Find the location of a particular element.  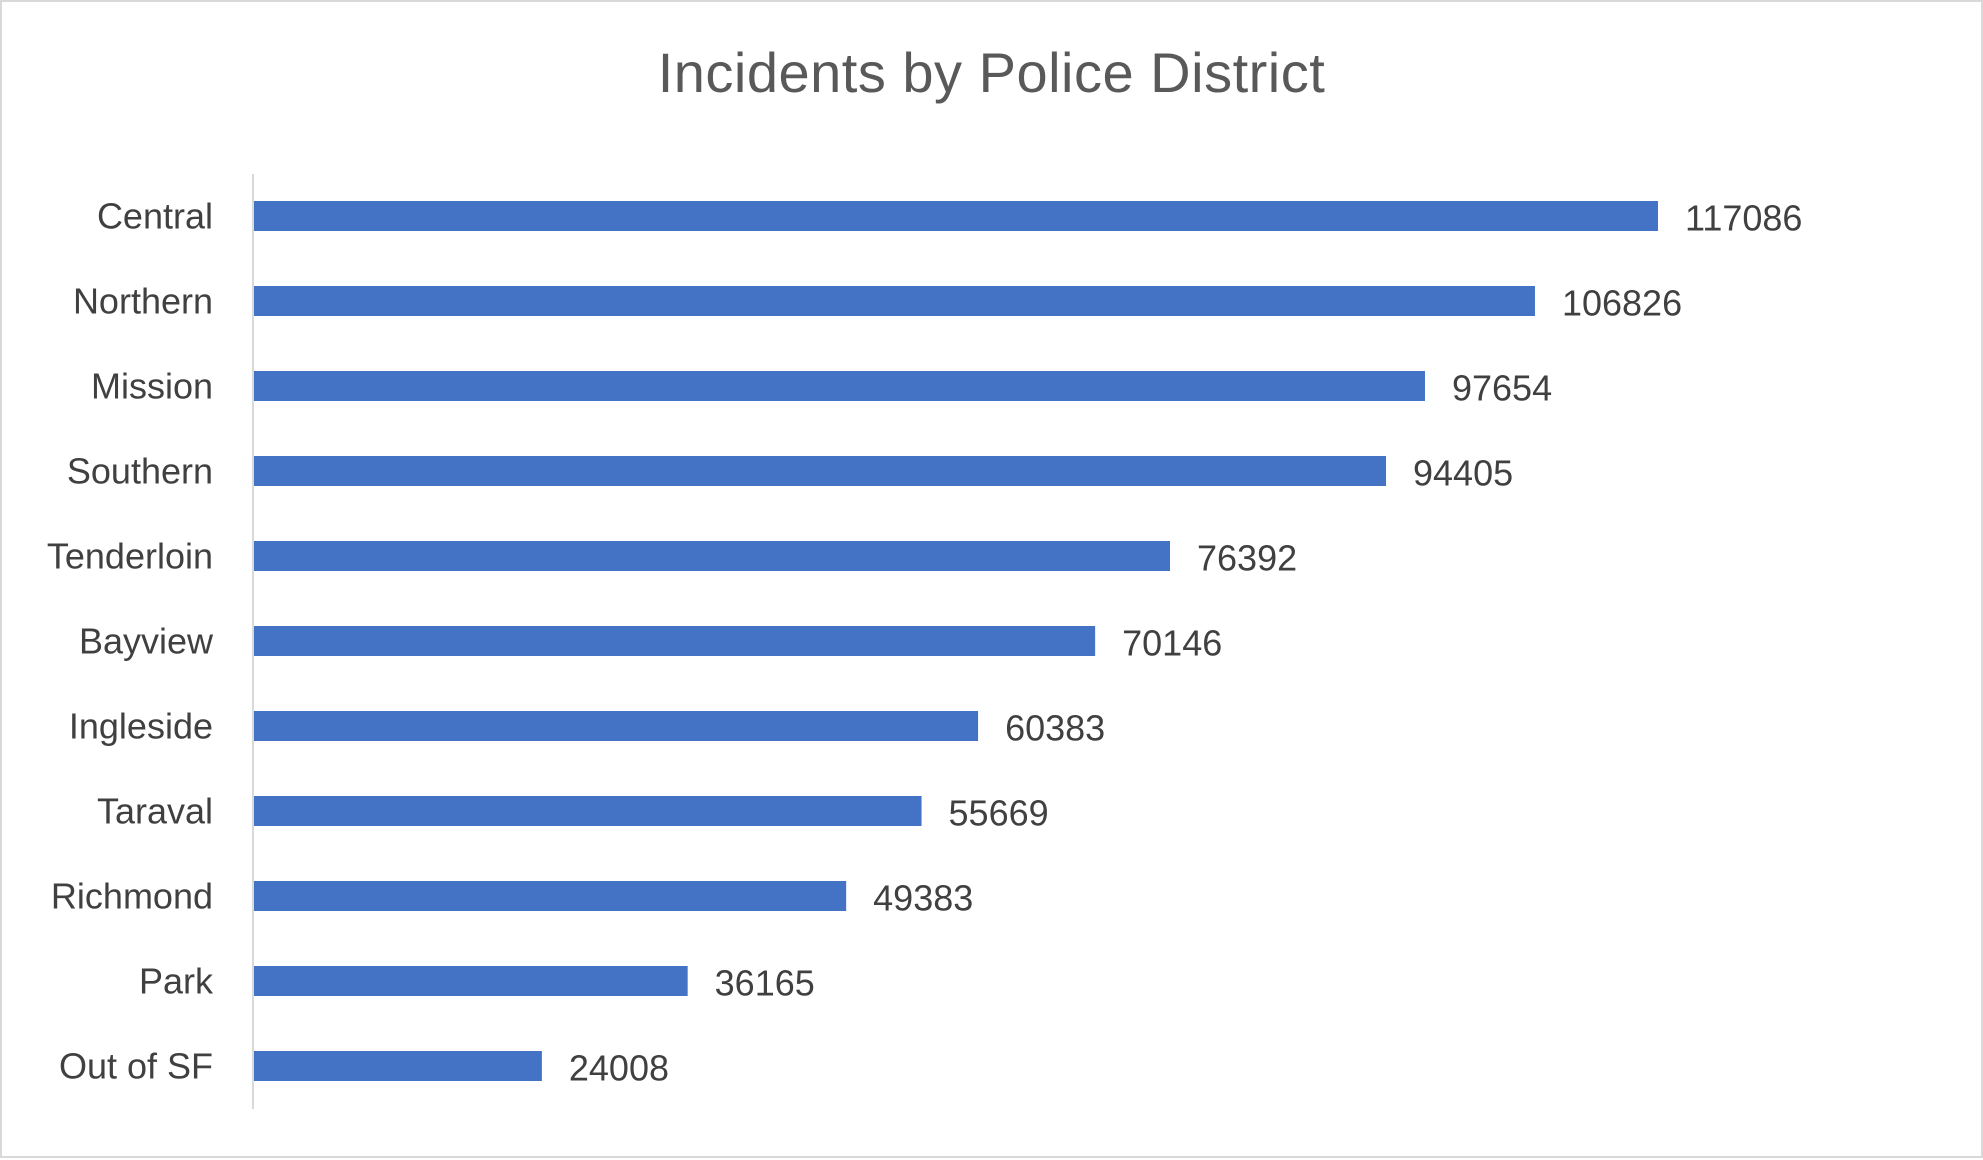

value-label: 94405 is located at coordinates (1463, 473).